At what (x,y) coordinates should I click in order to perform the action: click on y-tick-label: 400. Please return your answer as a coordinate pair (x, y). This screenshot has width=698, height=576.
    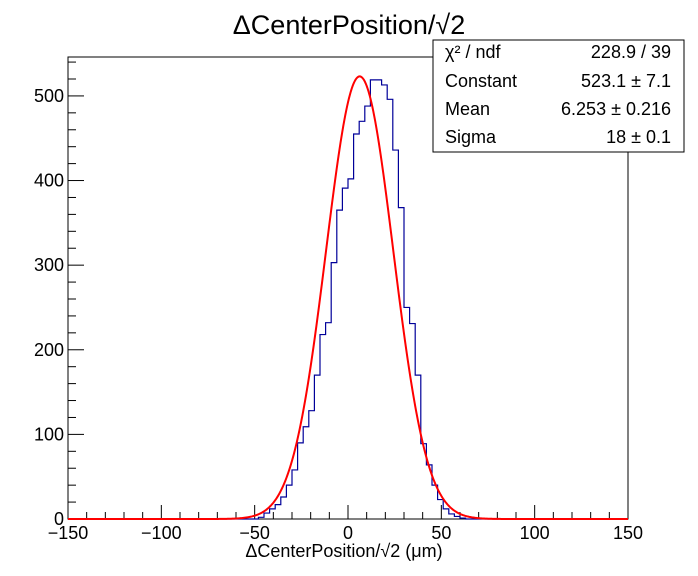
    Looking at the image, I should click on (49, 181).